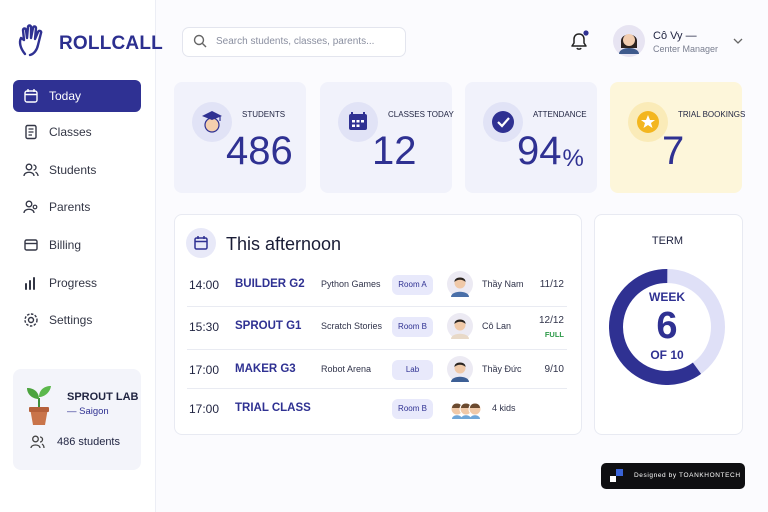  Describe the element at coordinates (111, 43) in the screenshot. I see `brand: ROLLCALL` at that location.